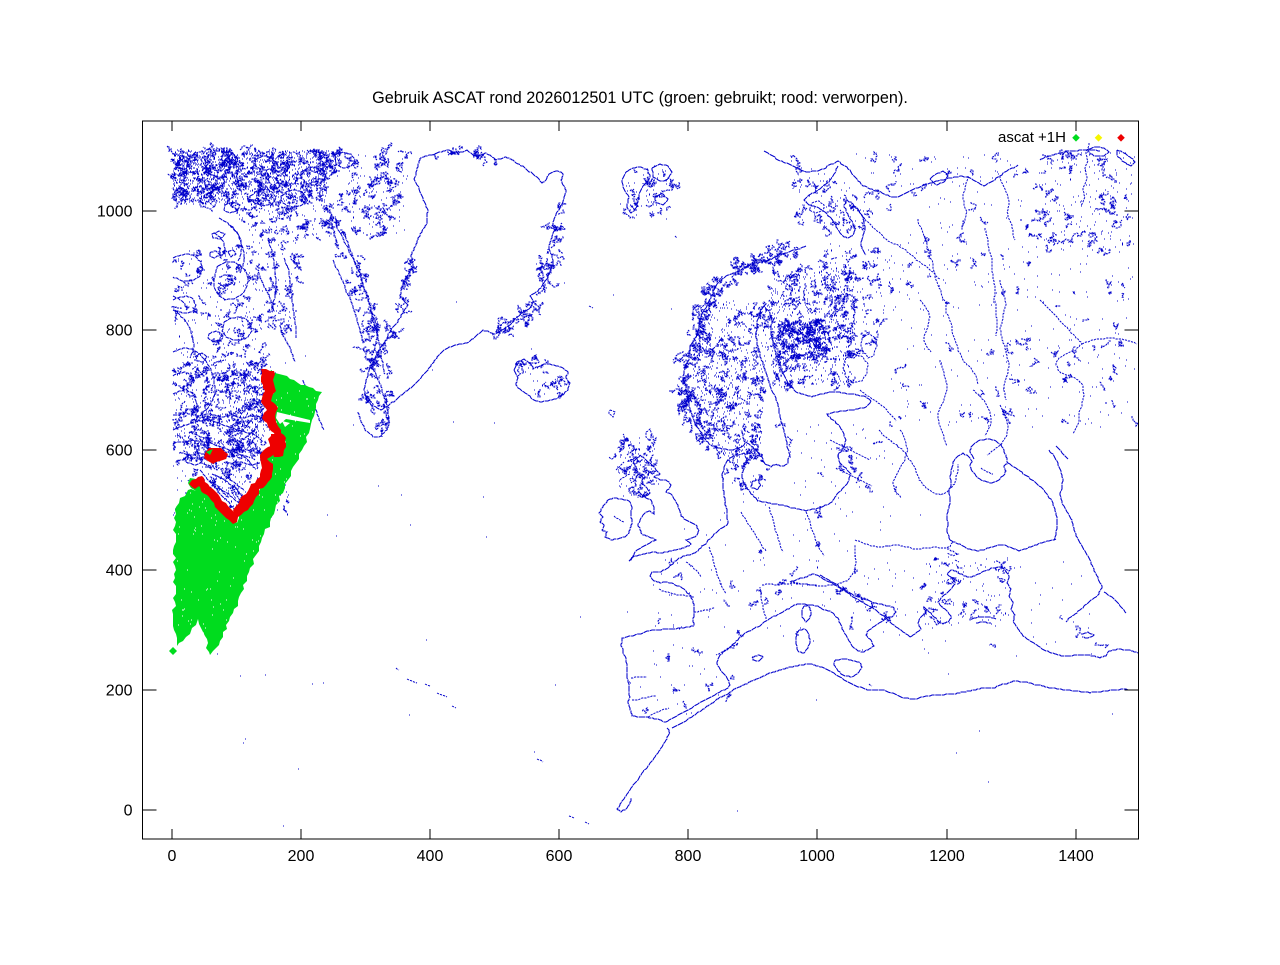 The width and height of the screenshot is (1280, 965). Describe the element at coordinates (947, 856) in the screenshot. I see `svg-text: 1200` at that location.